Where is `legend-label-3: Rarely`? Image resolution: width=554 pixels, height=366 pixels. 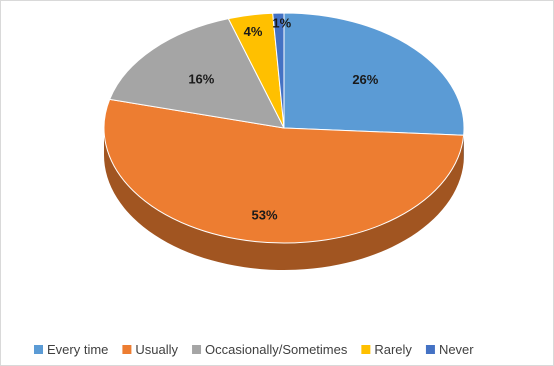
legend-label-3: Rarely is located at coordinates (393, 349).